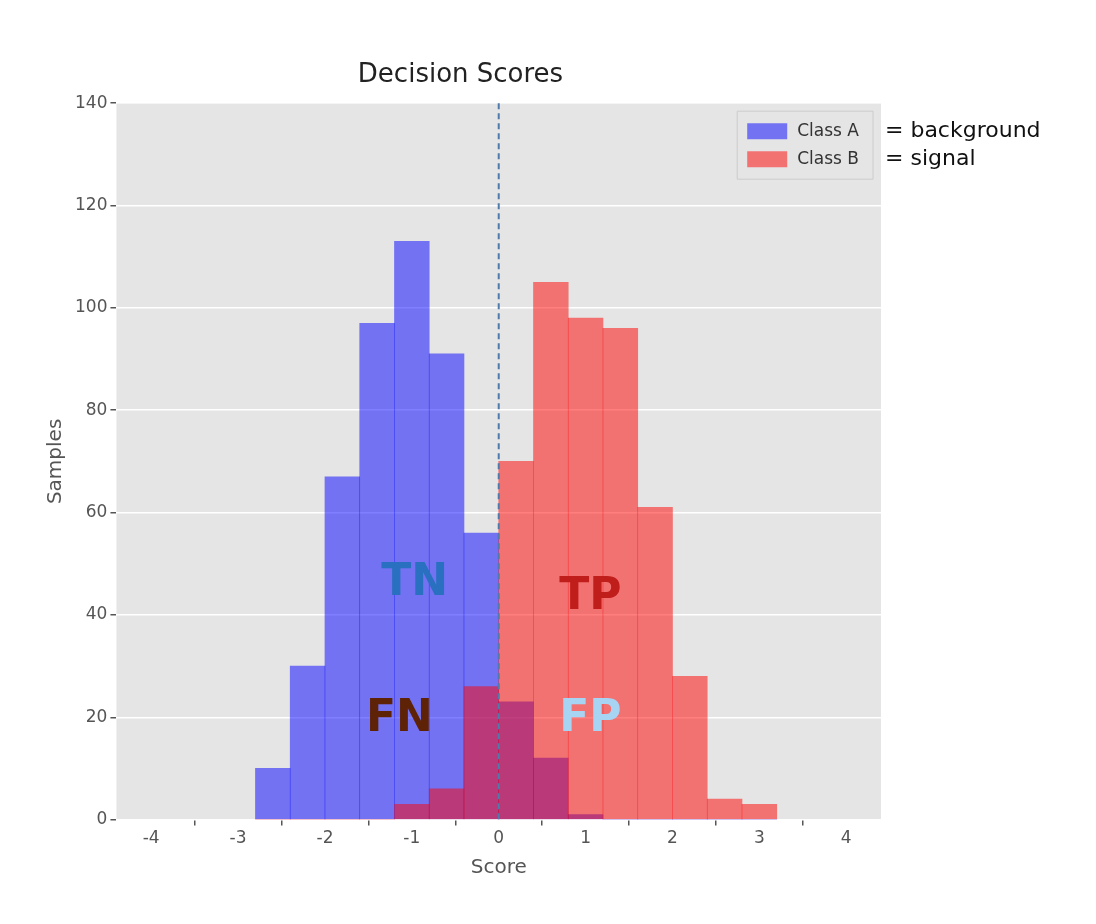  Describe the element at coordinates (96, 510) in the screenshot. I see `y-tick-label: 60` at that location.